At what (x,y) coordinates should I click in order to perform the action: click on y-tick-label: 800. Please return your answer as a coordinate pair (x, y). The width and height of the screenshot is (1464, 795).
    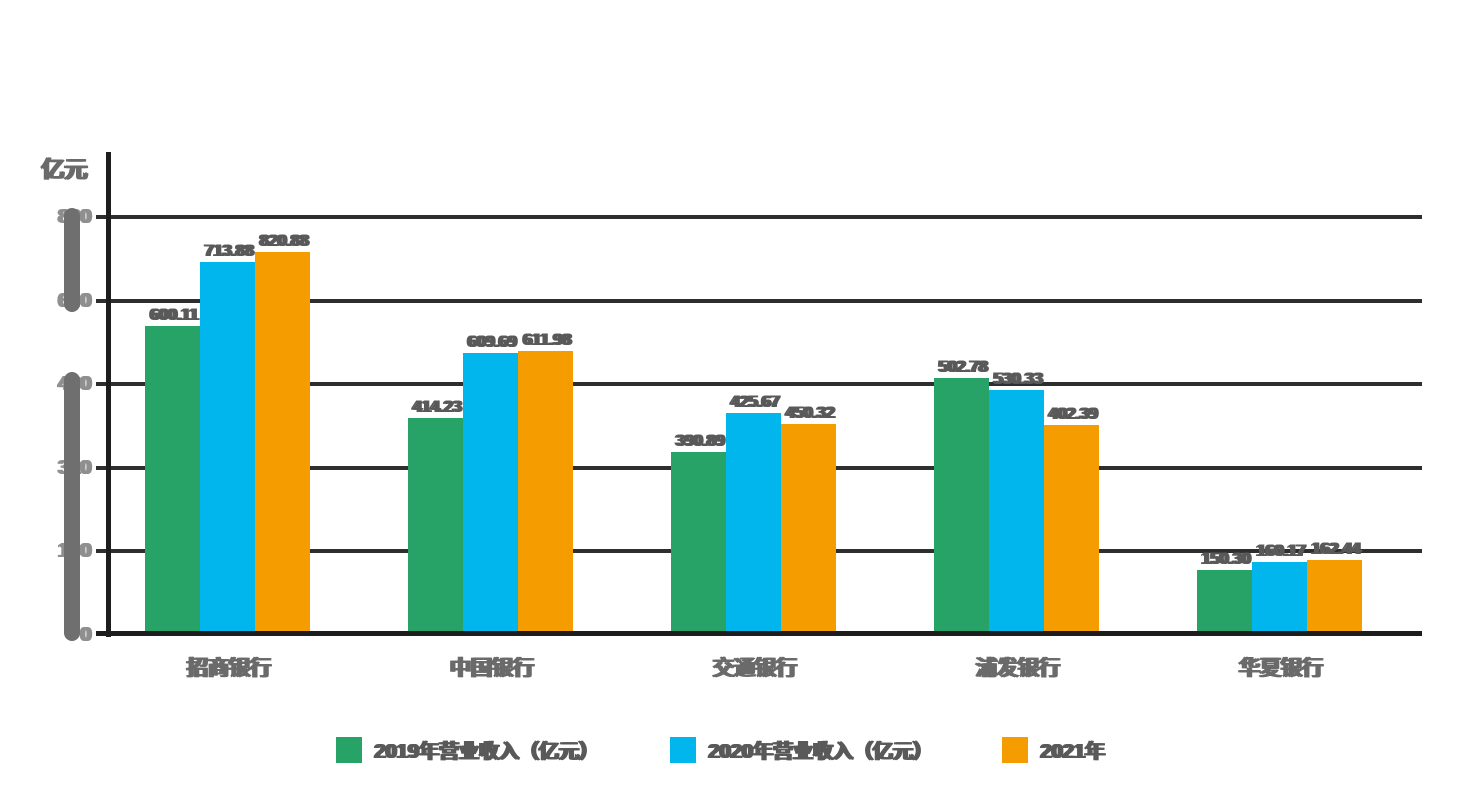
    Looking at the image, I should click on (59, 217).